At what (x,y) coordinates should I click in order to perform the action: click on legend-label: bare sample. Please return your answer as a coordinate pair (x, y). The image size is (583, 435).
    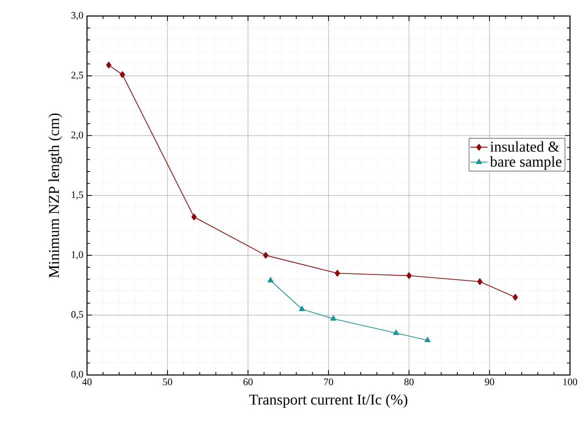
    Looking at the image, I should click on (526, 163).